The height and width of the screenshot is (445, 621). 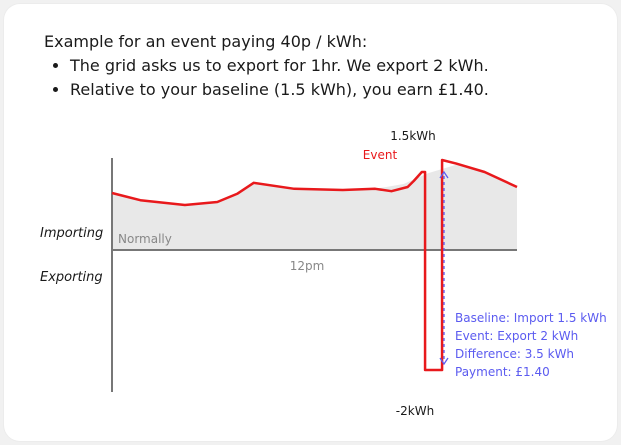 I want to click on importing-label: Importing, so click(x=71, y=233).